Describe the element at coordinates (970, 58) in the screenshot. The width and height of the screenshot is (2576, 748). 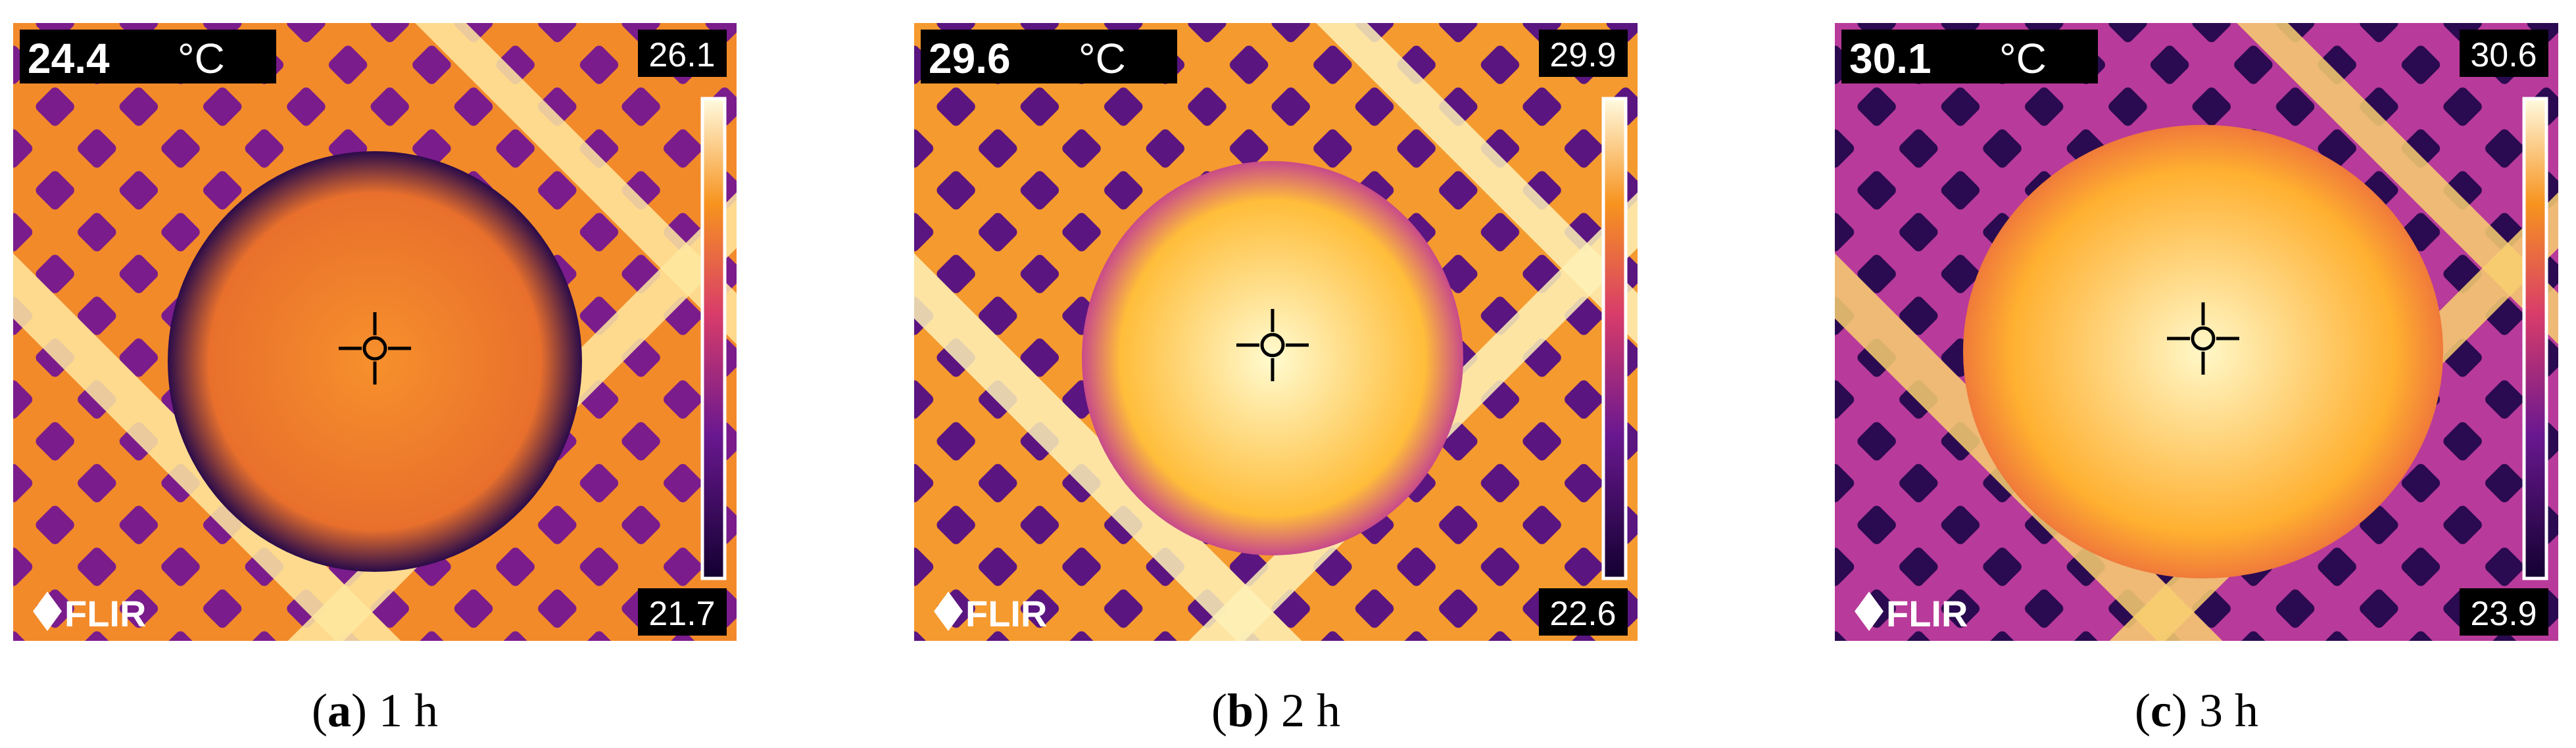
I see `spot-temp: 29.6` at that location.